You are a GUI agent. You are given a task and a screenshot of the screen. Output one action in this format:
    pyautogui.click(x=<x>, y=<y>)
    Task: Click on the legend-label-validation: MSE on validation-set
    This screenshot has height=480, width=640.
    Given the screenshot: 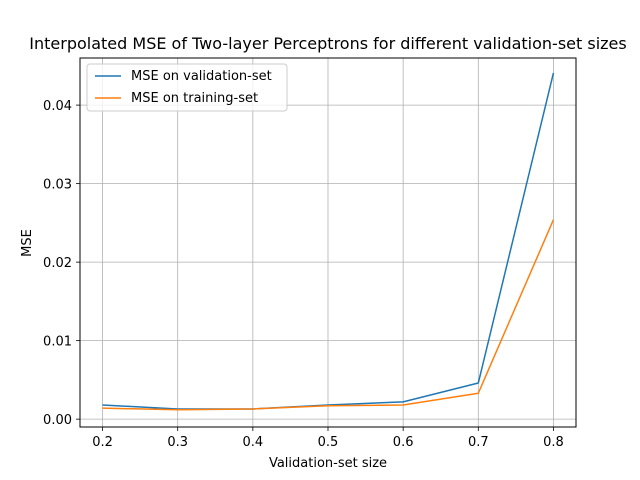 What is the action you would take?
    pyautogui.click(x=201, y=76)
    